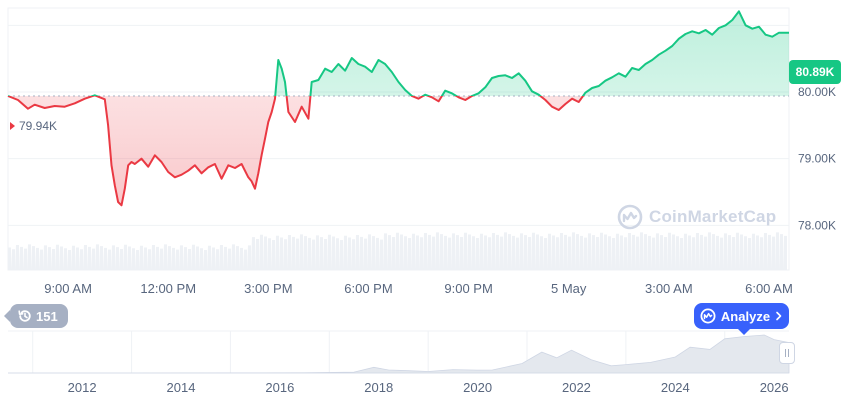  What do you see at coordinates (708, 316) in the screenshot?
I see `cmc-logo-icon` at bounding box center [708, 316].